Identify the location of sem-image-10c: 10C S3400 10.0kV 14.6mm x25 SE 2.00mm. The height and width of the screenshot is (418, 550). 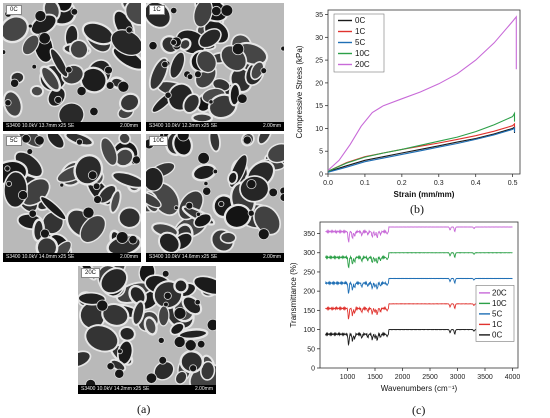
(215, 198).